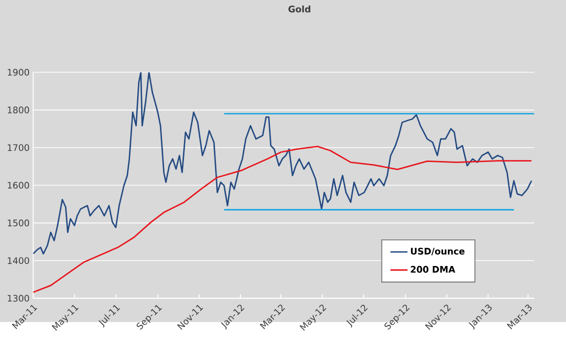 The height and width of the screenshot is (337, 566). I want to click on legend-label: 200 DMA, so click(433, 269).